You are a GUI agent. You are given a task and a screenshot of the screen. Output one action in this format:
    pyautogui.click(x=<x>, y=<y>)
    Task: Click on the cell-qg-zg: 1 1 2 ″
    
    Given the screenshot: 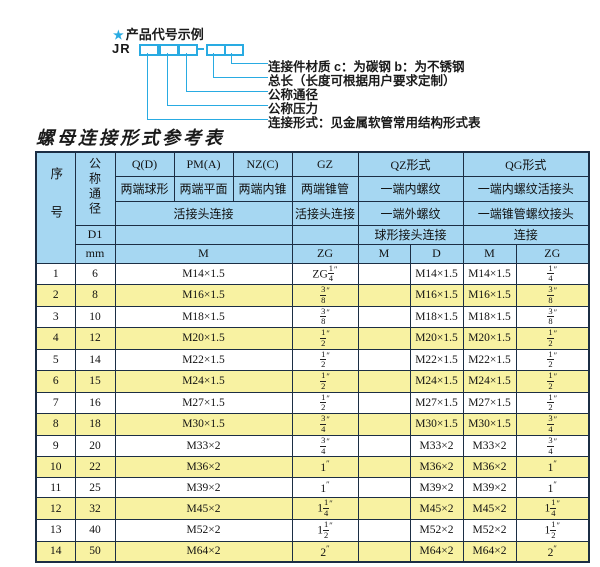 What is the action you would take?
    pyautogui.click(x=552, y=530)
    